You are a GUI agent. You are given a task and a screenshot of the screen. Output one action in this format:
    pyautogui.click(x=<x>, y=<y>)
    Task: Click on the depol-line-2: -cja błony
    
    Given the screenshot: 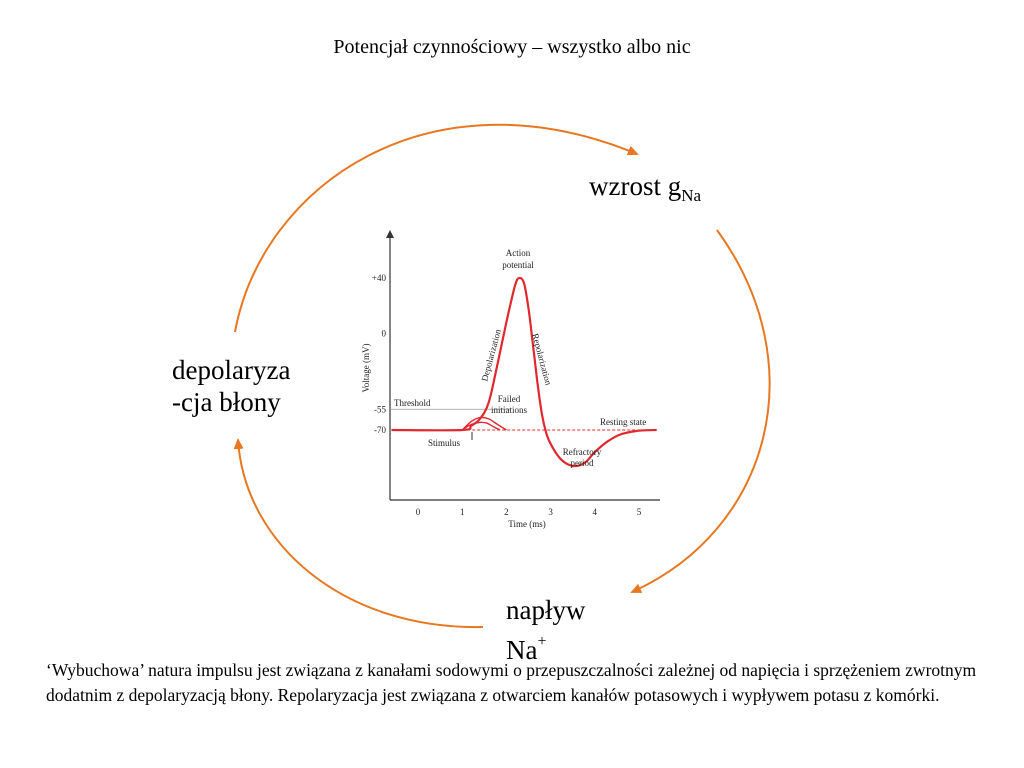 What is the action you would take?
    pyautogui.click(x=226, y=402)
    